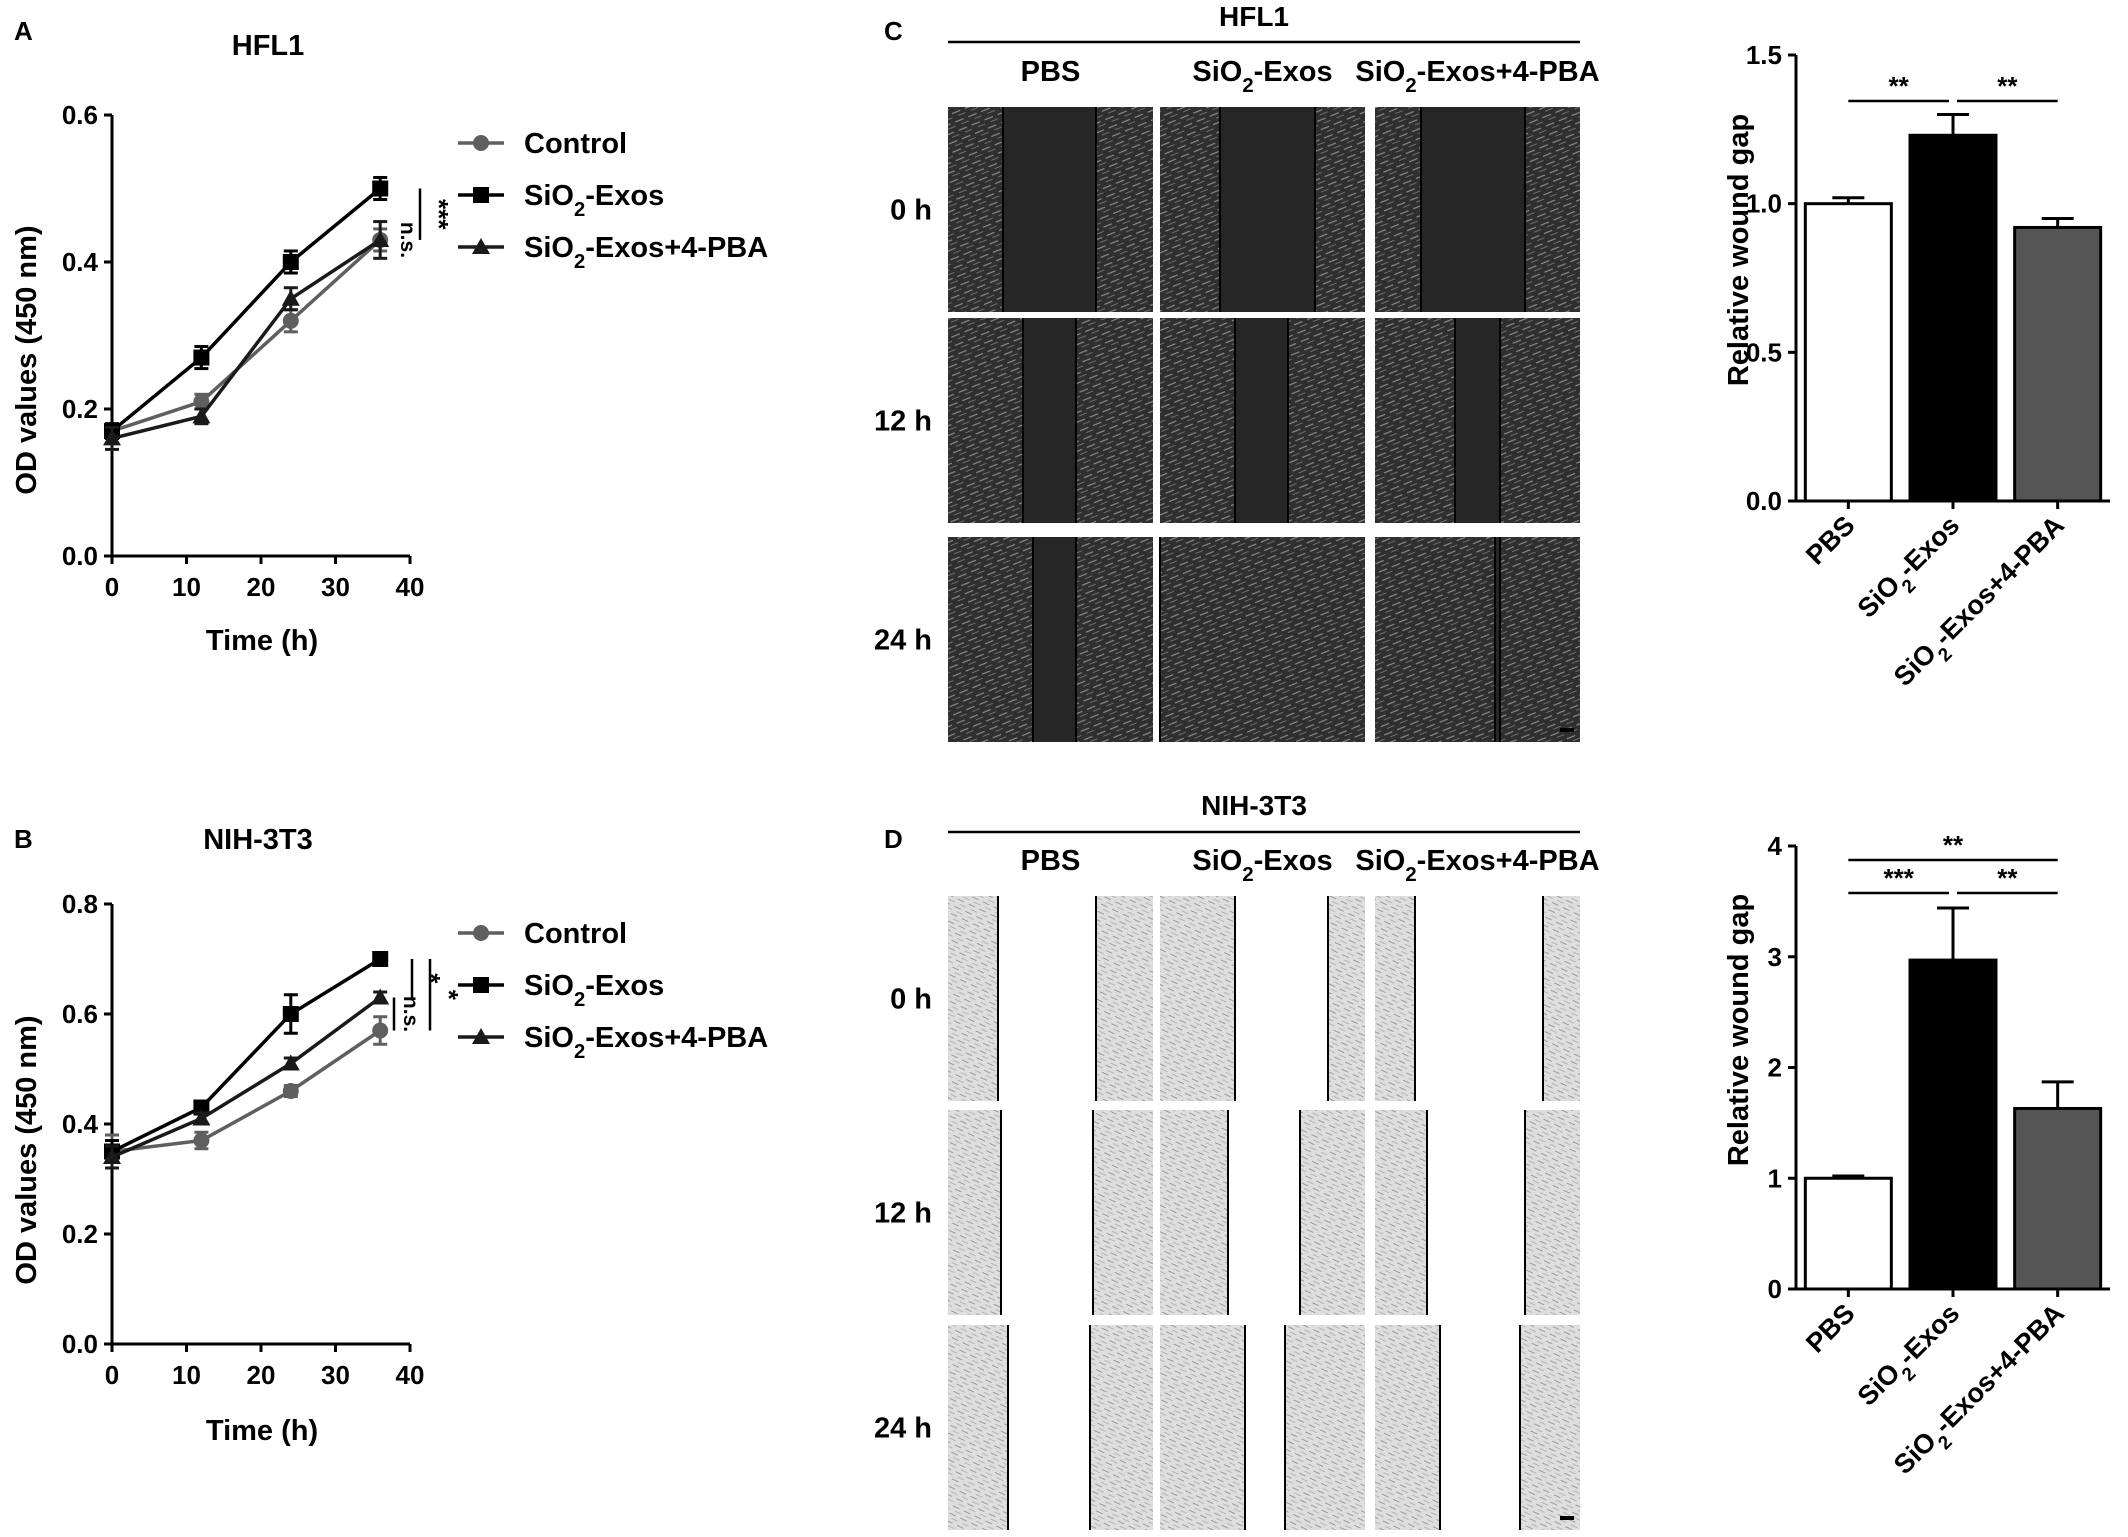 The height and width of the screenshot is (1537, 2128). What do you see at coordinates (1764, 55) in the screenshot?
I see `y-tick-label: 1.5` at bounding box center [1764, 55].